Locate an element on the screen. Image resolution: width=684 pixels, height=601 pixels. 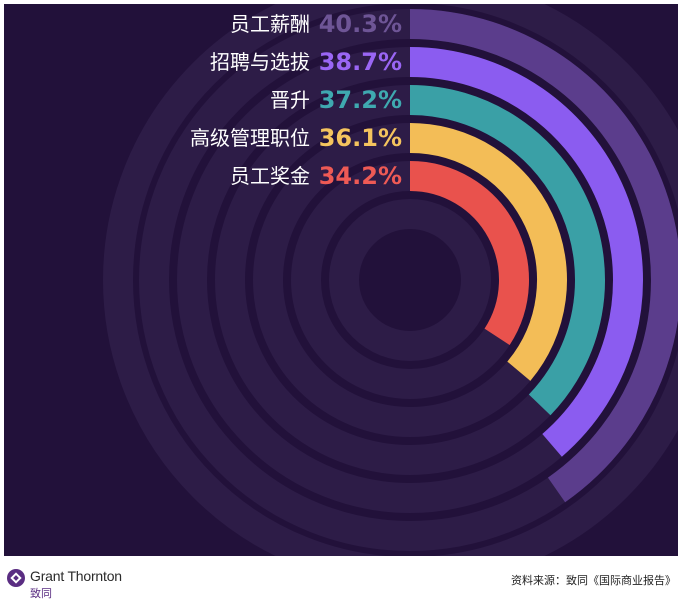
value-label-3: 37.2% is located at coordinates (360, 100).